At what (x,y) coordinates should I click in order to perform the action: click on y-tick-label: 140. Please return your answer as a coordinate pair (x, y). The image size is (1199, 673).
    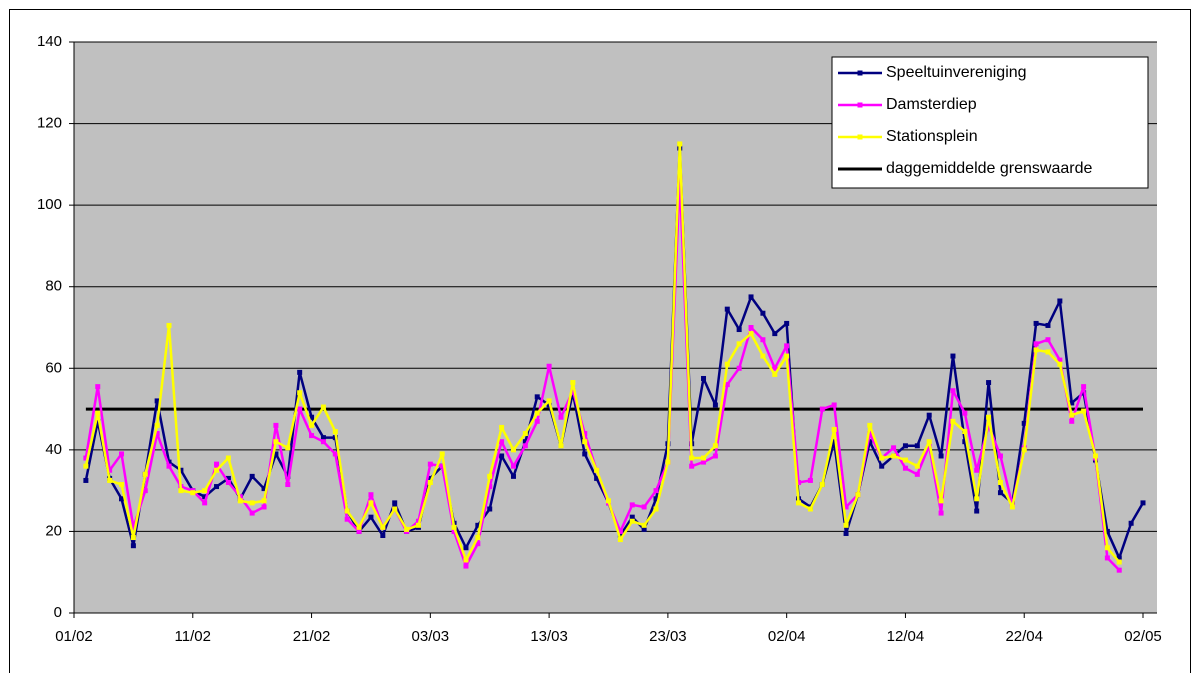
    Looking at the image, I should click on (49, 41).